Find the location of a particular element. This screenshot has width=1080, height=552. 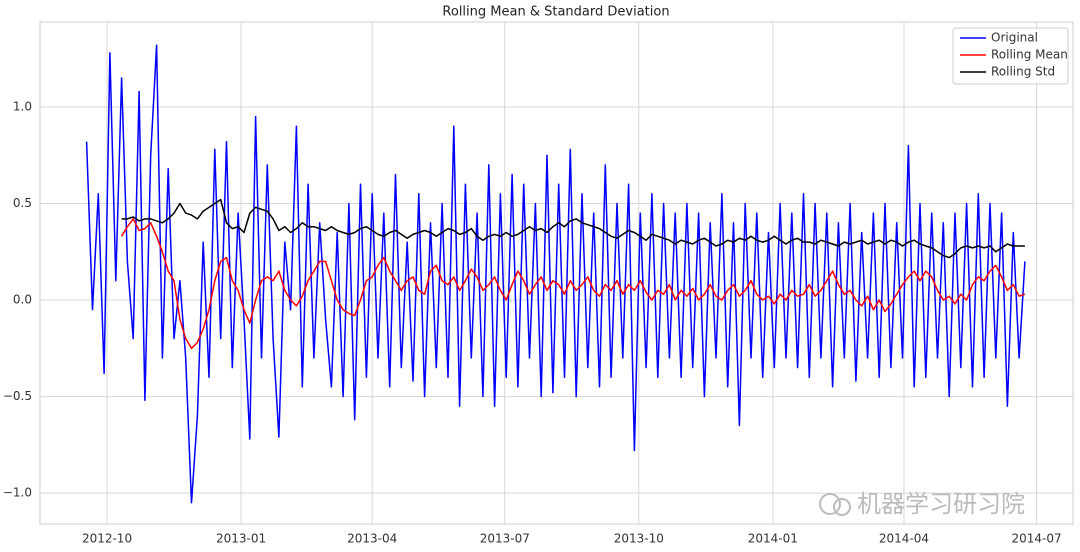

y-tick-label: 0.5 is located at coordinates (22, 203).